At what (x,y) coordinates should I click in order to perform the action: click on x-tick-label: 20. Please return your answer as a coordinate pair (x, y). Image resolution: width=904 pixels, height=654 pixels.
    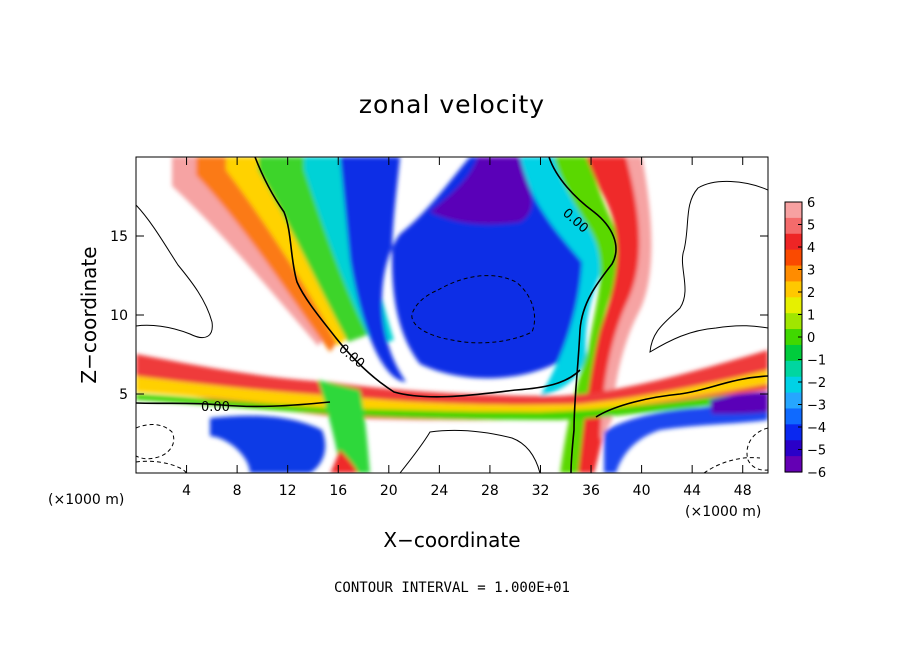
    Looking at the image, I should click on (389, 491).